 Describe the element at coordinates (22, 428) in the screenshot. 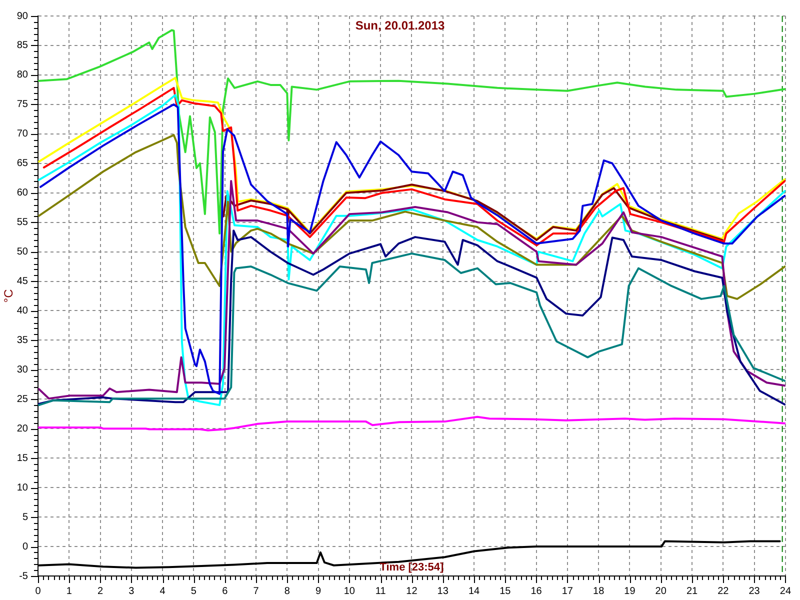

I see `y-tick-label: 20` at that location.